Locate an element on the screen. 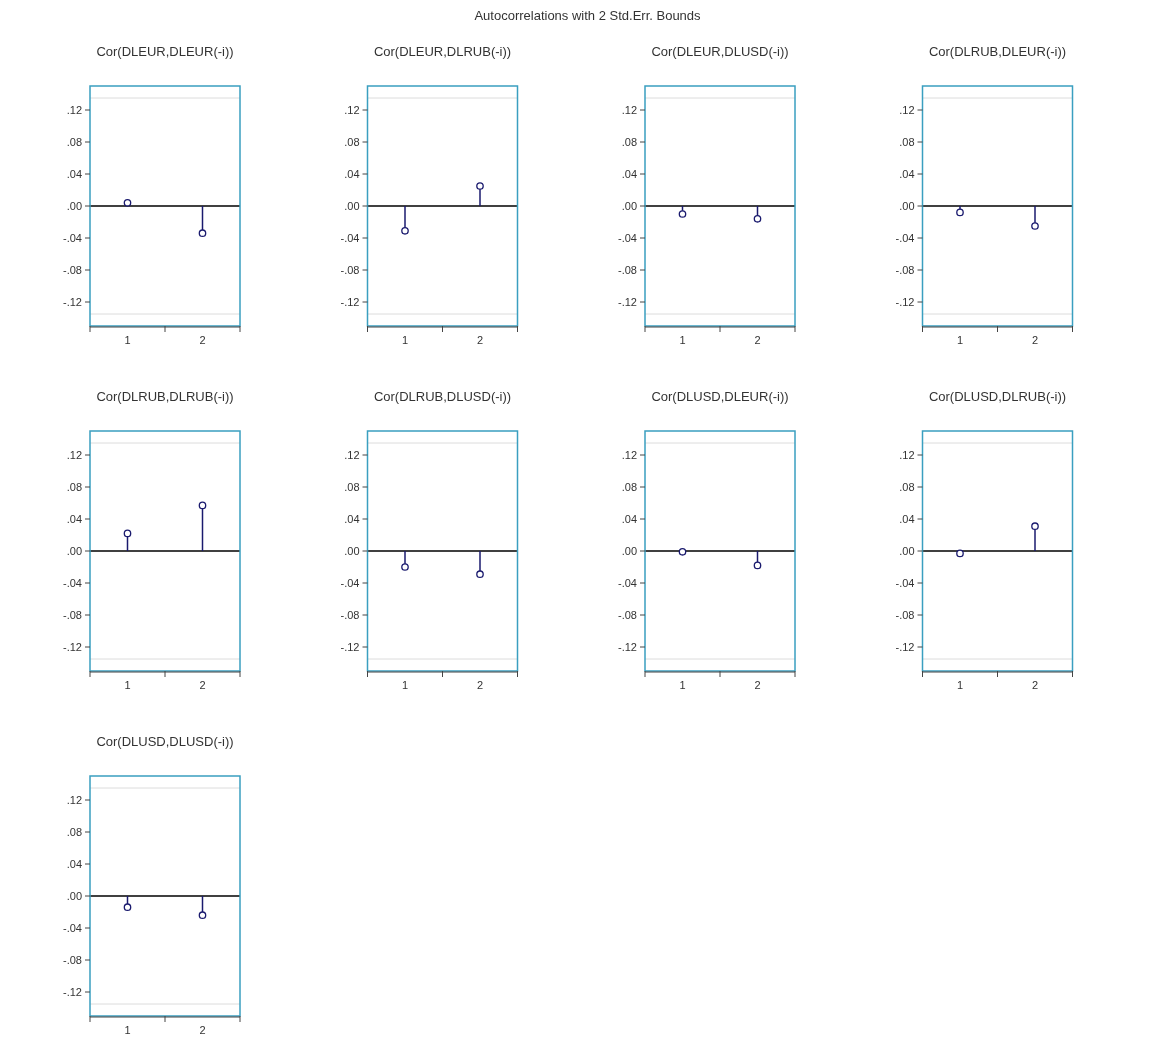  chart-title: Cor(DLEUR,DLEUR(-i)) is located at coordinates (165, 51).